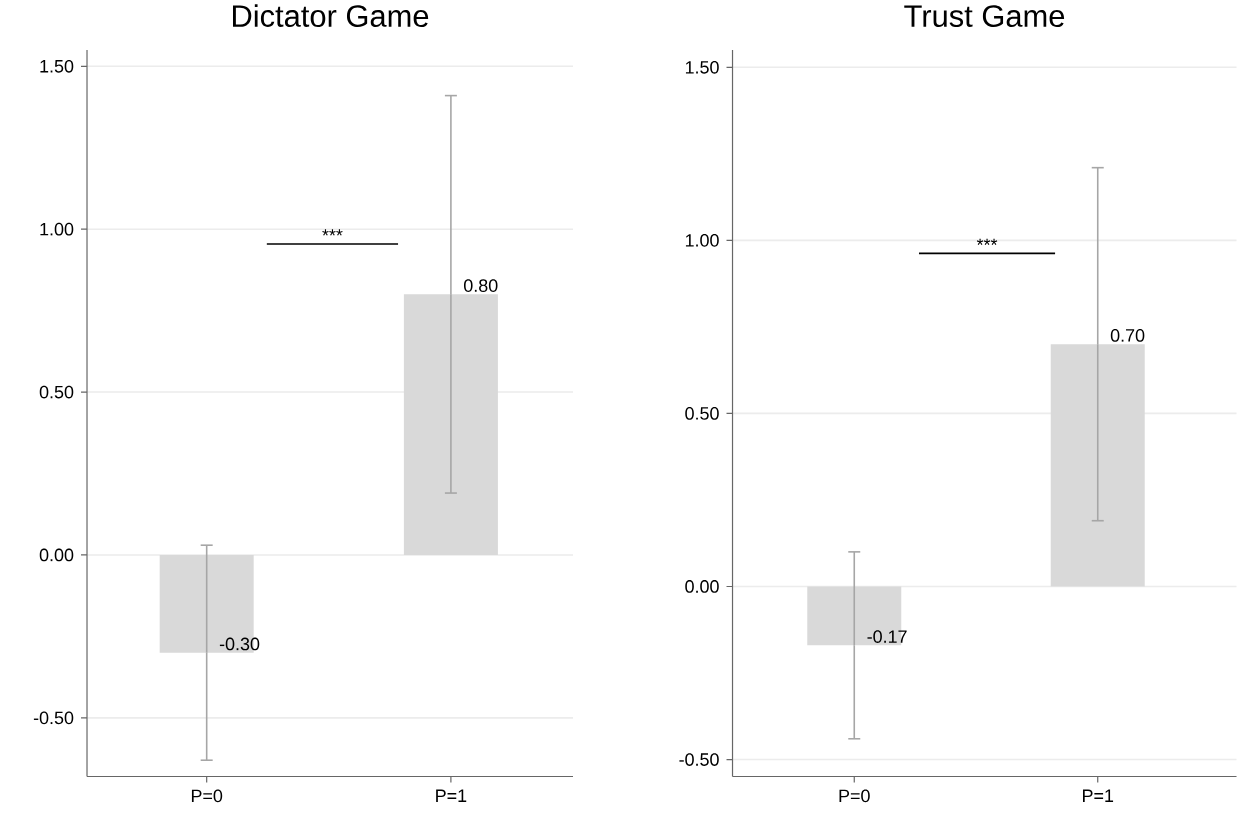 The image size is (1238, 837). I want to click on chart-title: Dictator Game, so click(331, 16).